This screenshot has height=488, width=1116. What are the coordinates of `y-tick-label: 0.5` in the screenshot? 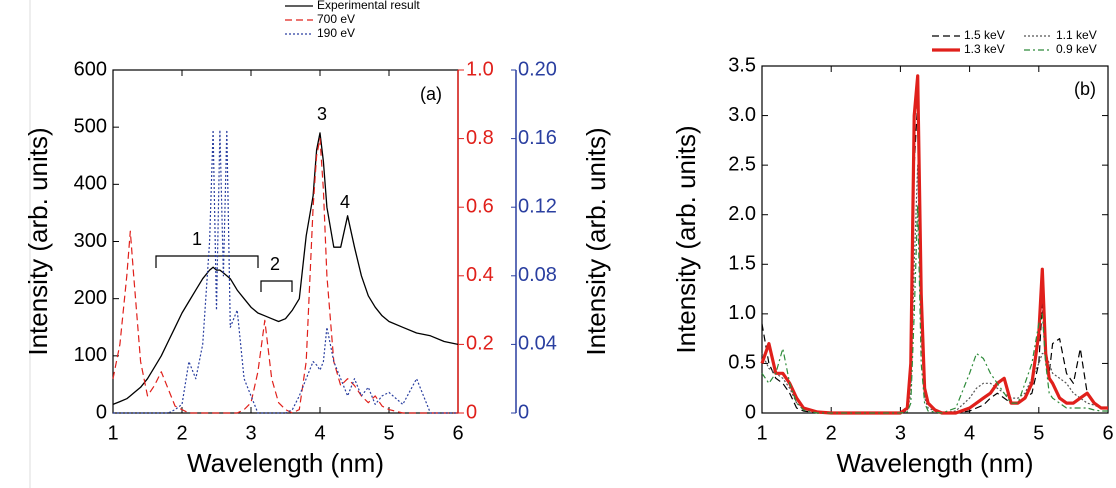 It's located at (742, 363).